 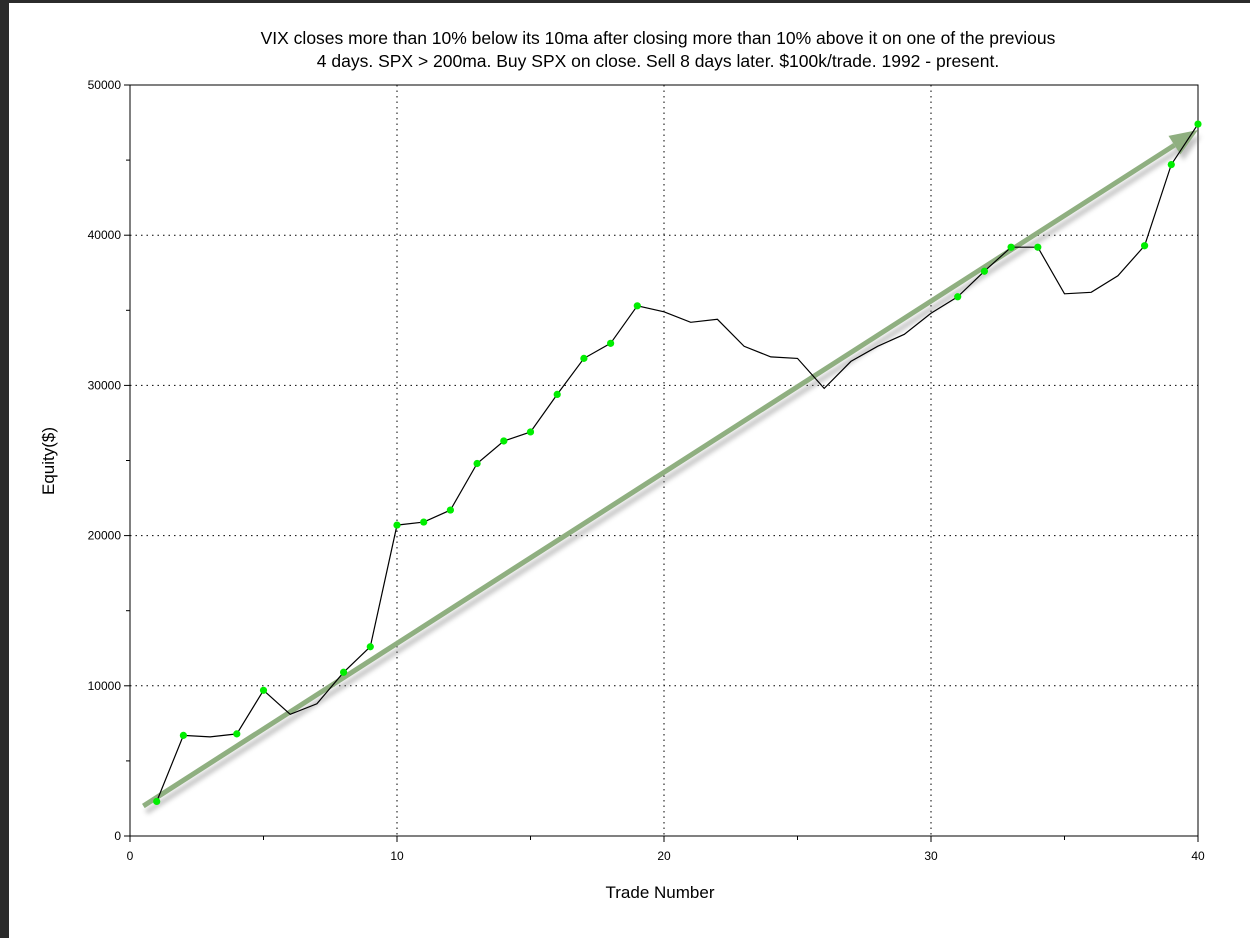 I want to click on y-tick-label: 20000, so click(x=105, y=536).